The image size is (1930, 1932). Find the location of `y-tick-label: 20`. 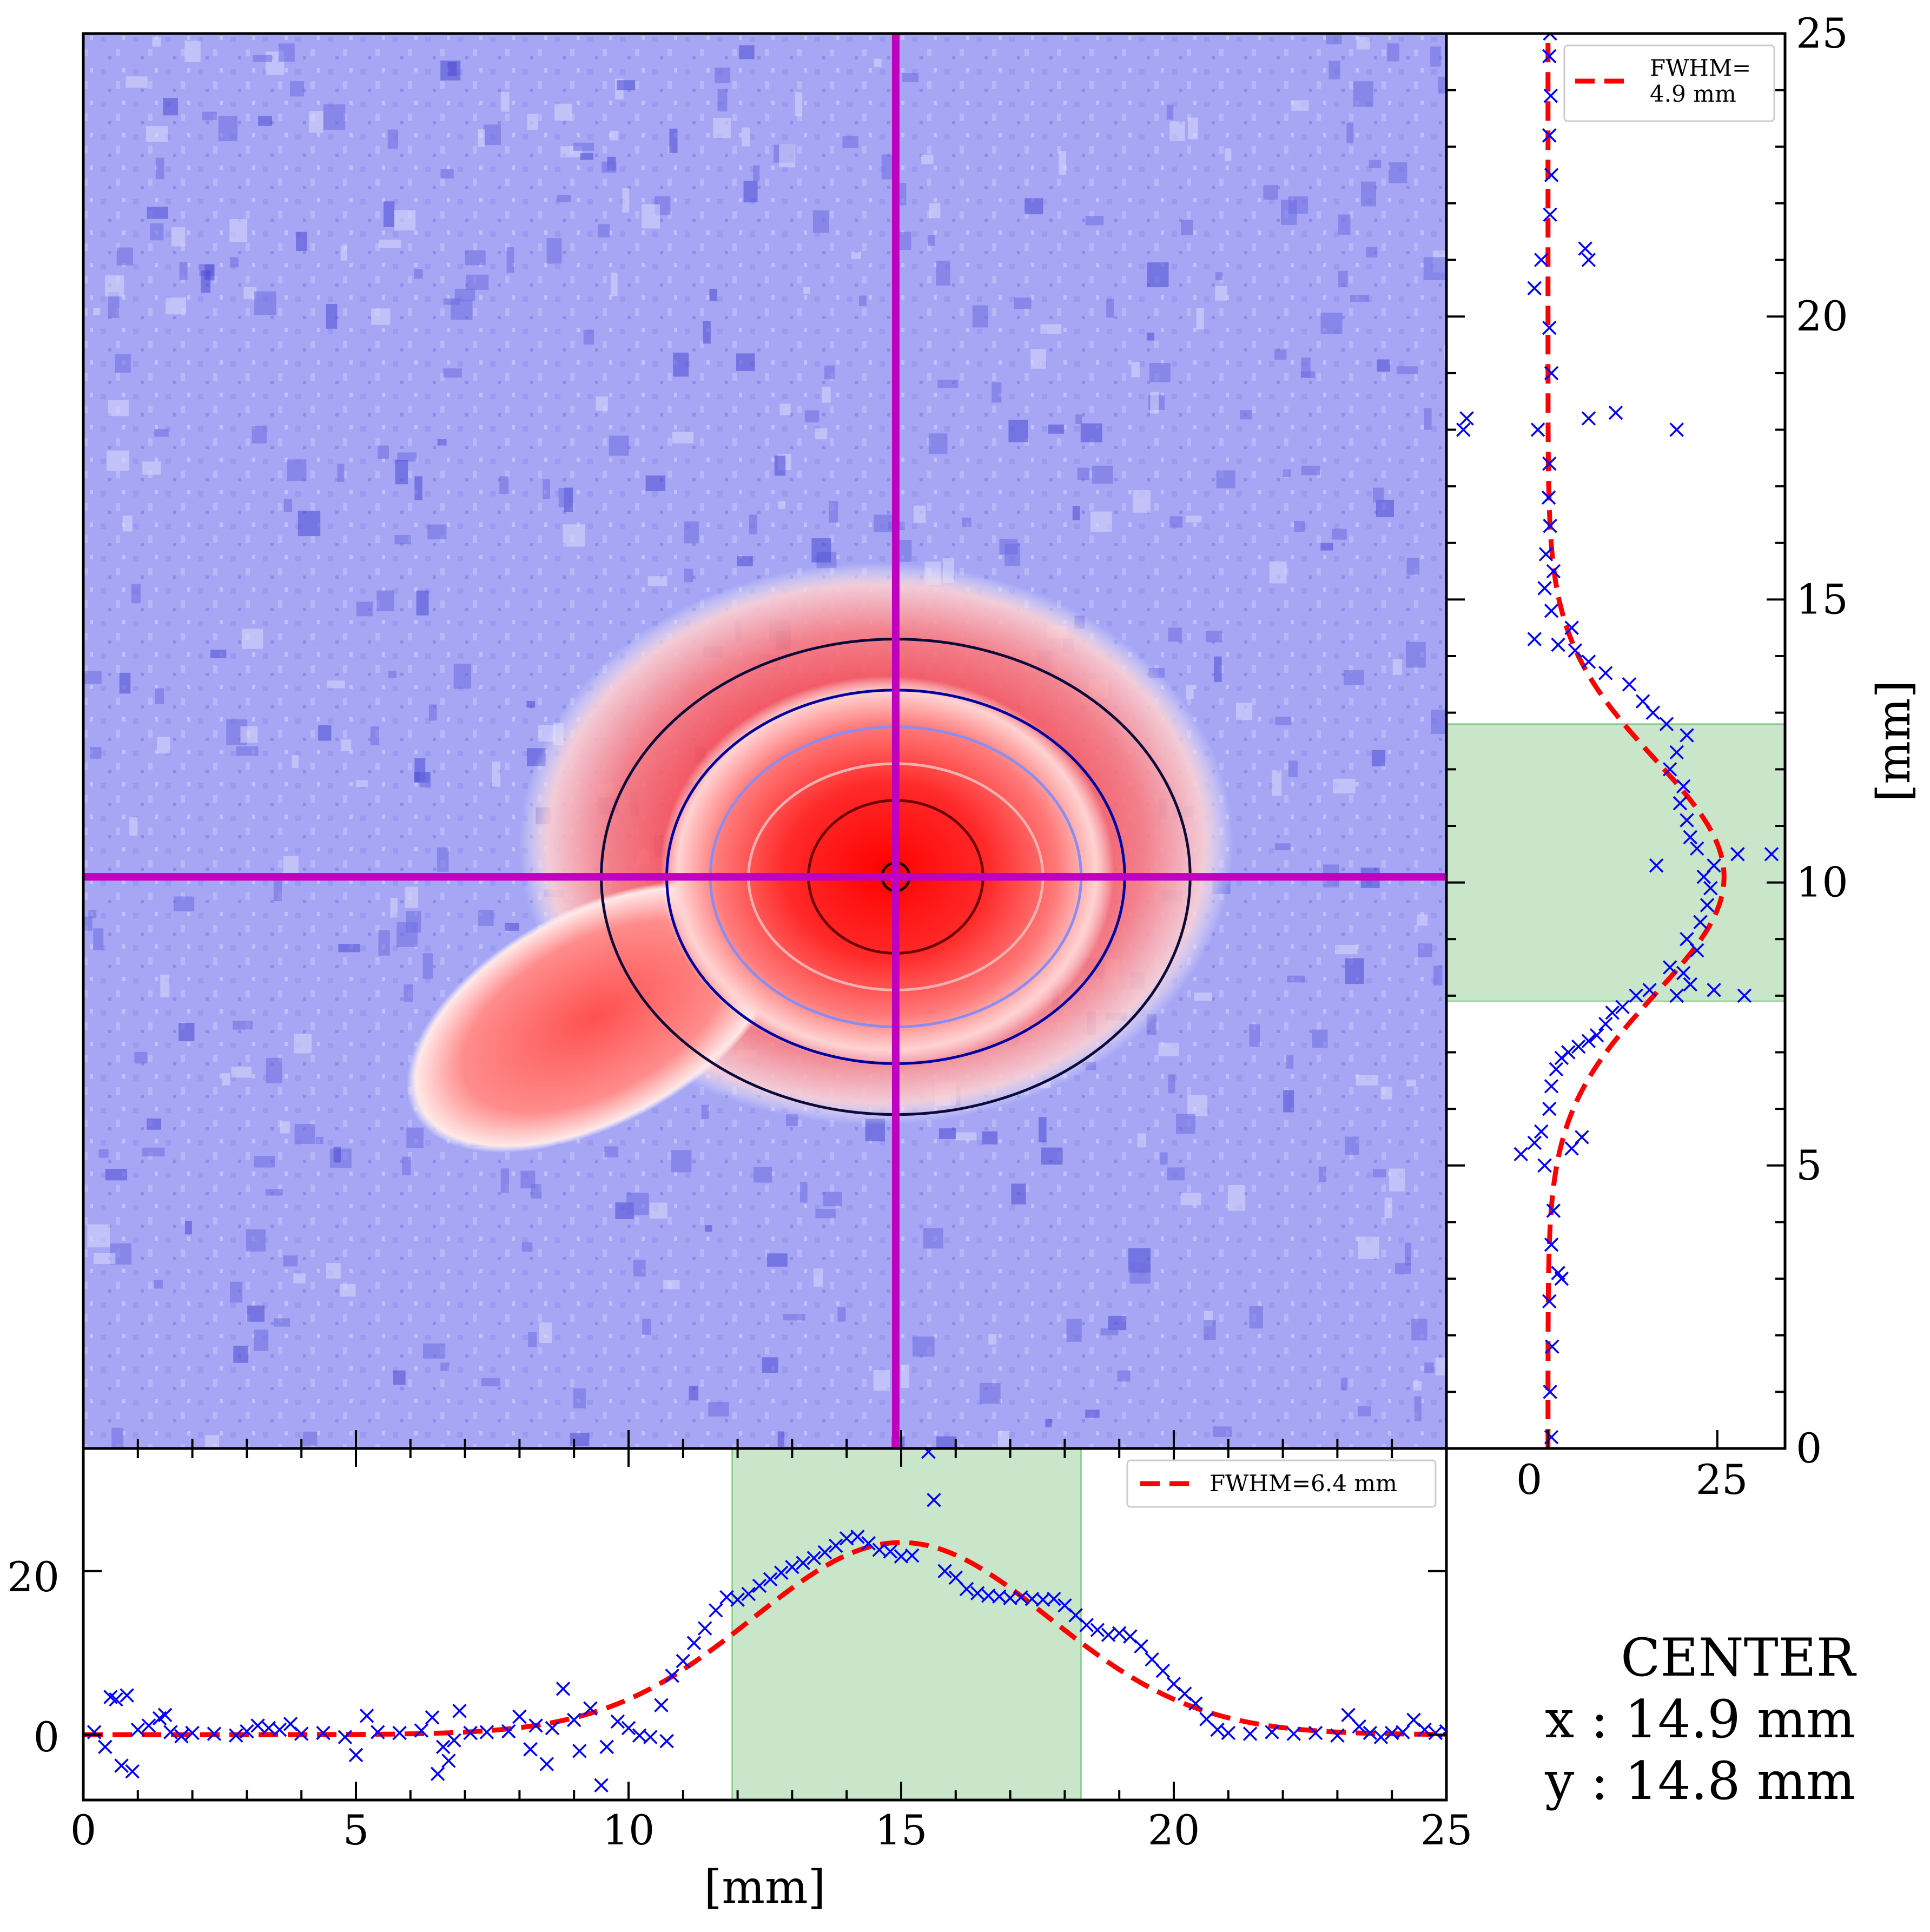

y-tick-label: 20 is located at coordinates (1822, 316).